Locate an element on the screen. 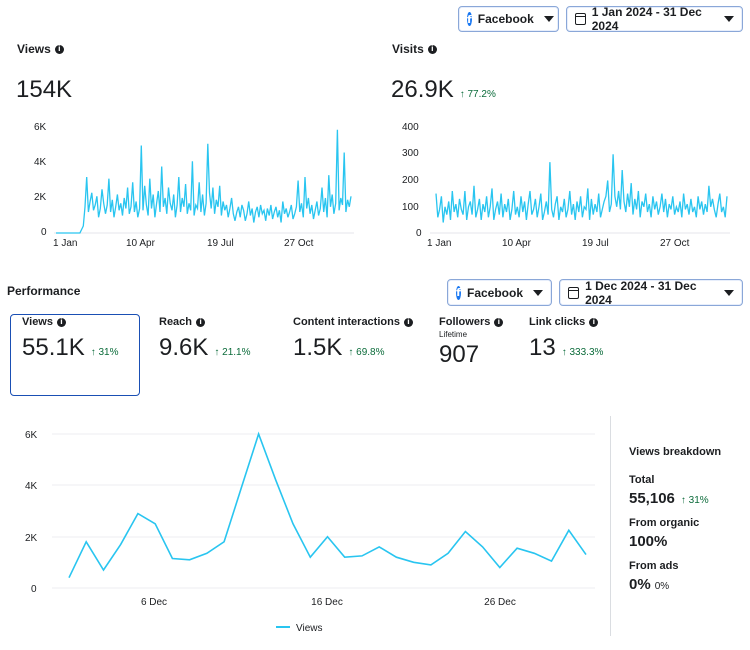 The image size is (750, 650). visits-y-tick: 0 is located at coordinates (419, 233).